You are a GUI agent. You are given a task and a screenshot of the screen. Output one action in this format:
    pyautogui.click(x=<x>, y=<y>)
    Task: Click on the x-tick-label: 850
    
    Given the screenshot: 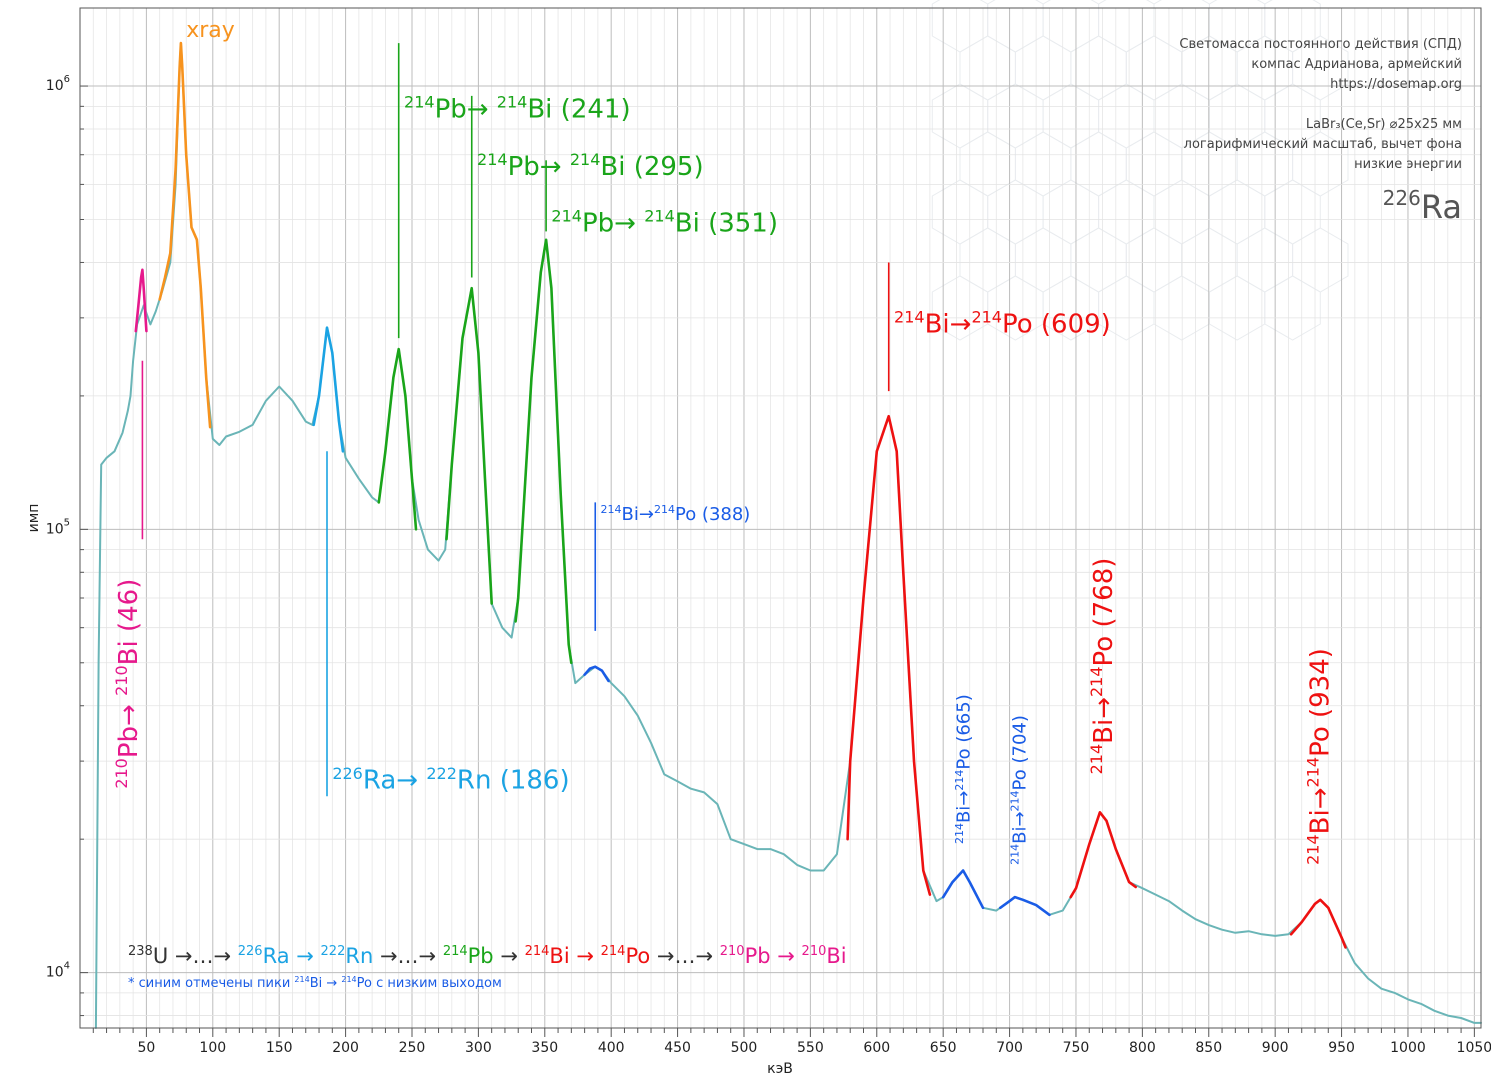 What is the action you would take?
    pyautogui.click(x=1208, y=1048)
    